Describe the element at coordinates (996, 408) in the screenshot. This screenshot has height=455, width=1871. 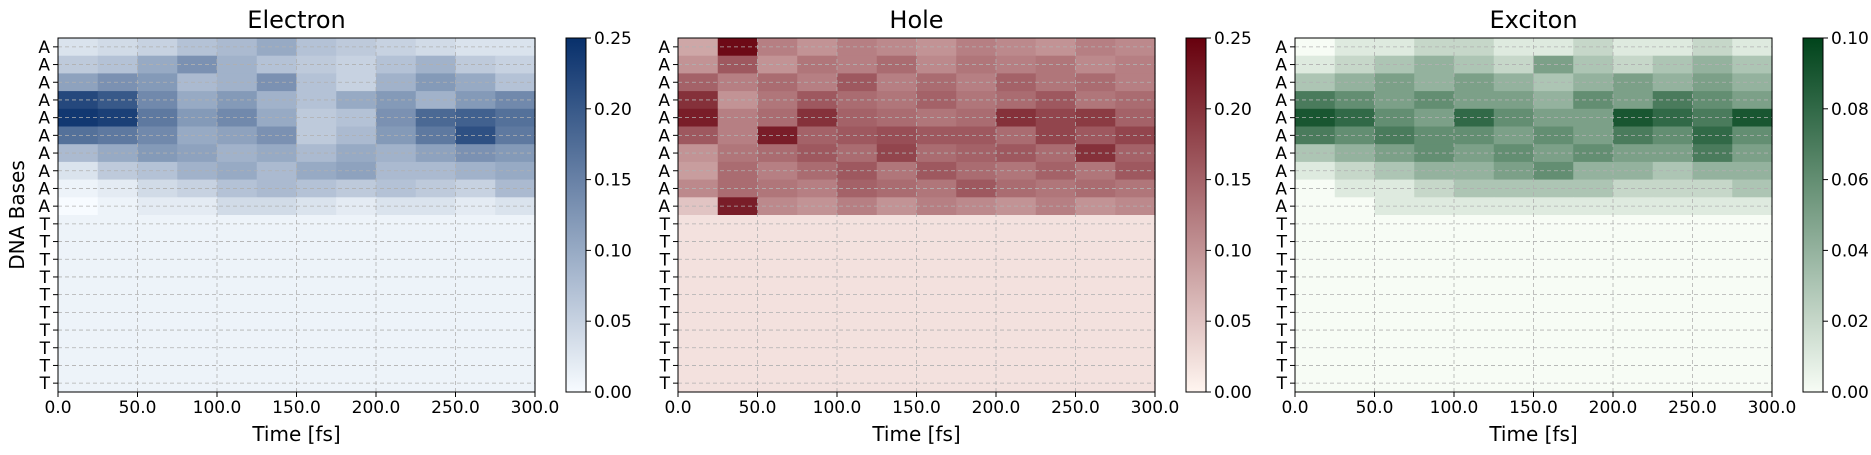
I see `x-tick-label: 200.0` at that location.